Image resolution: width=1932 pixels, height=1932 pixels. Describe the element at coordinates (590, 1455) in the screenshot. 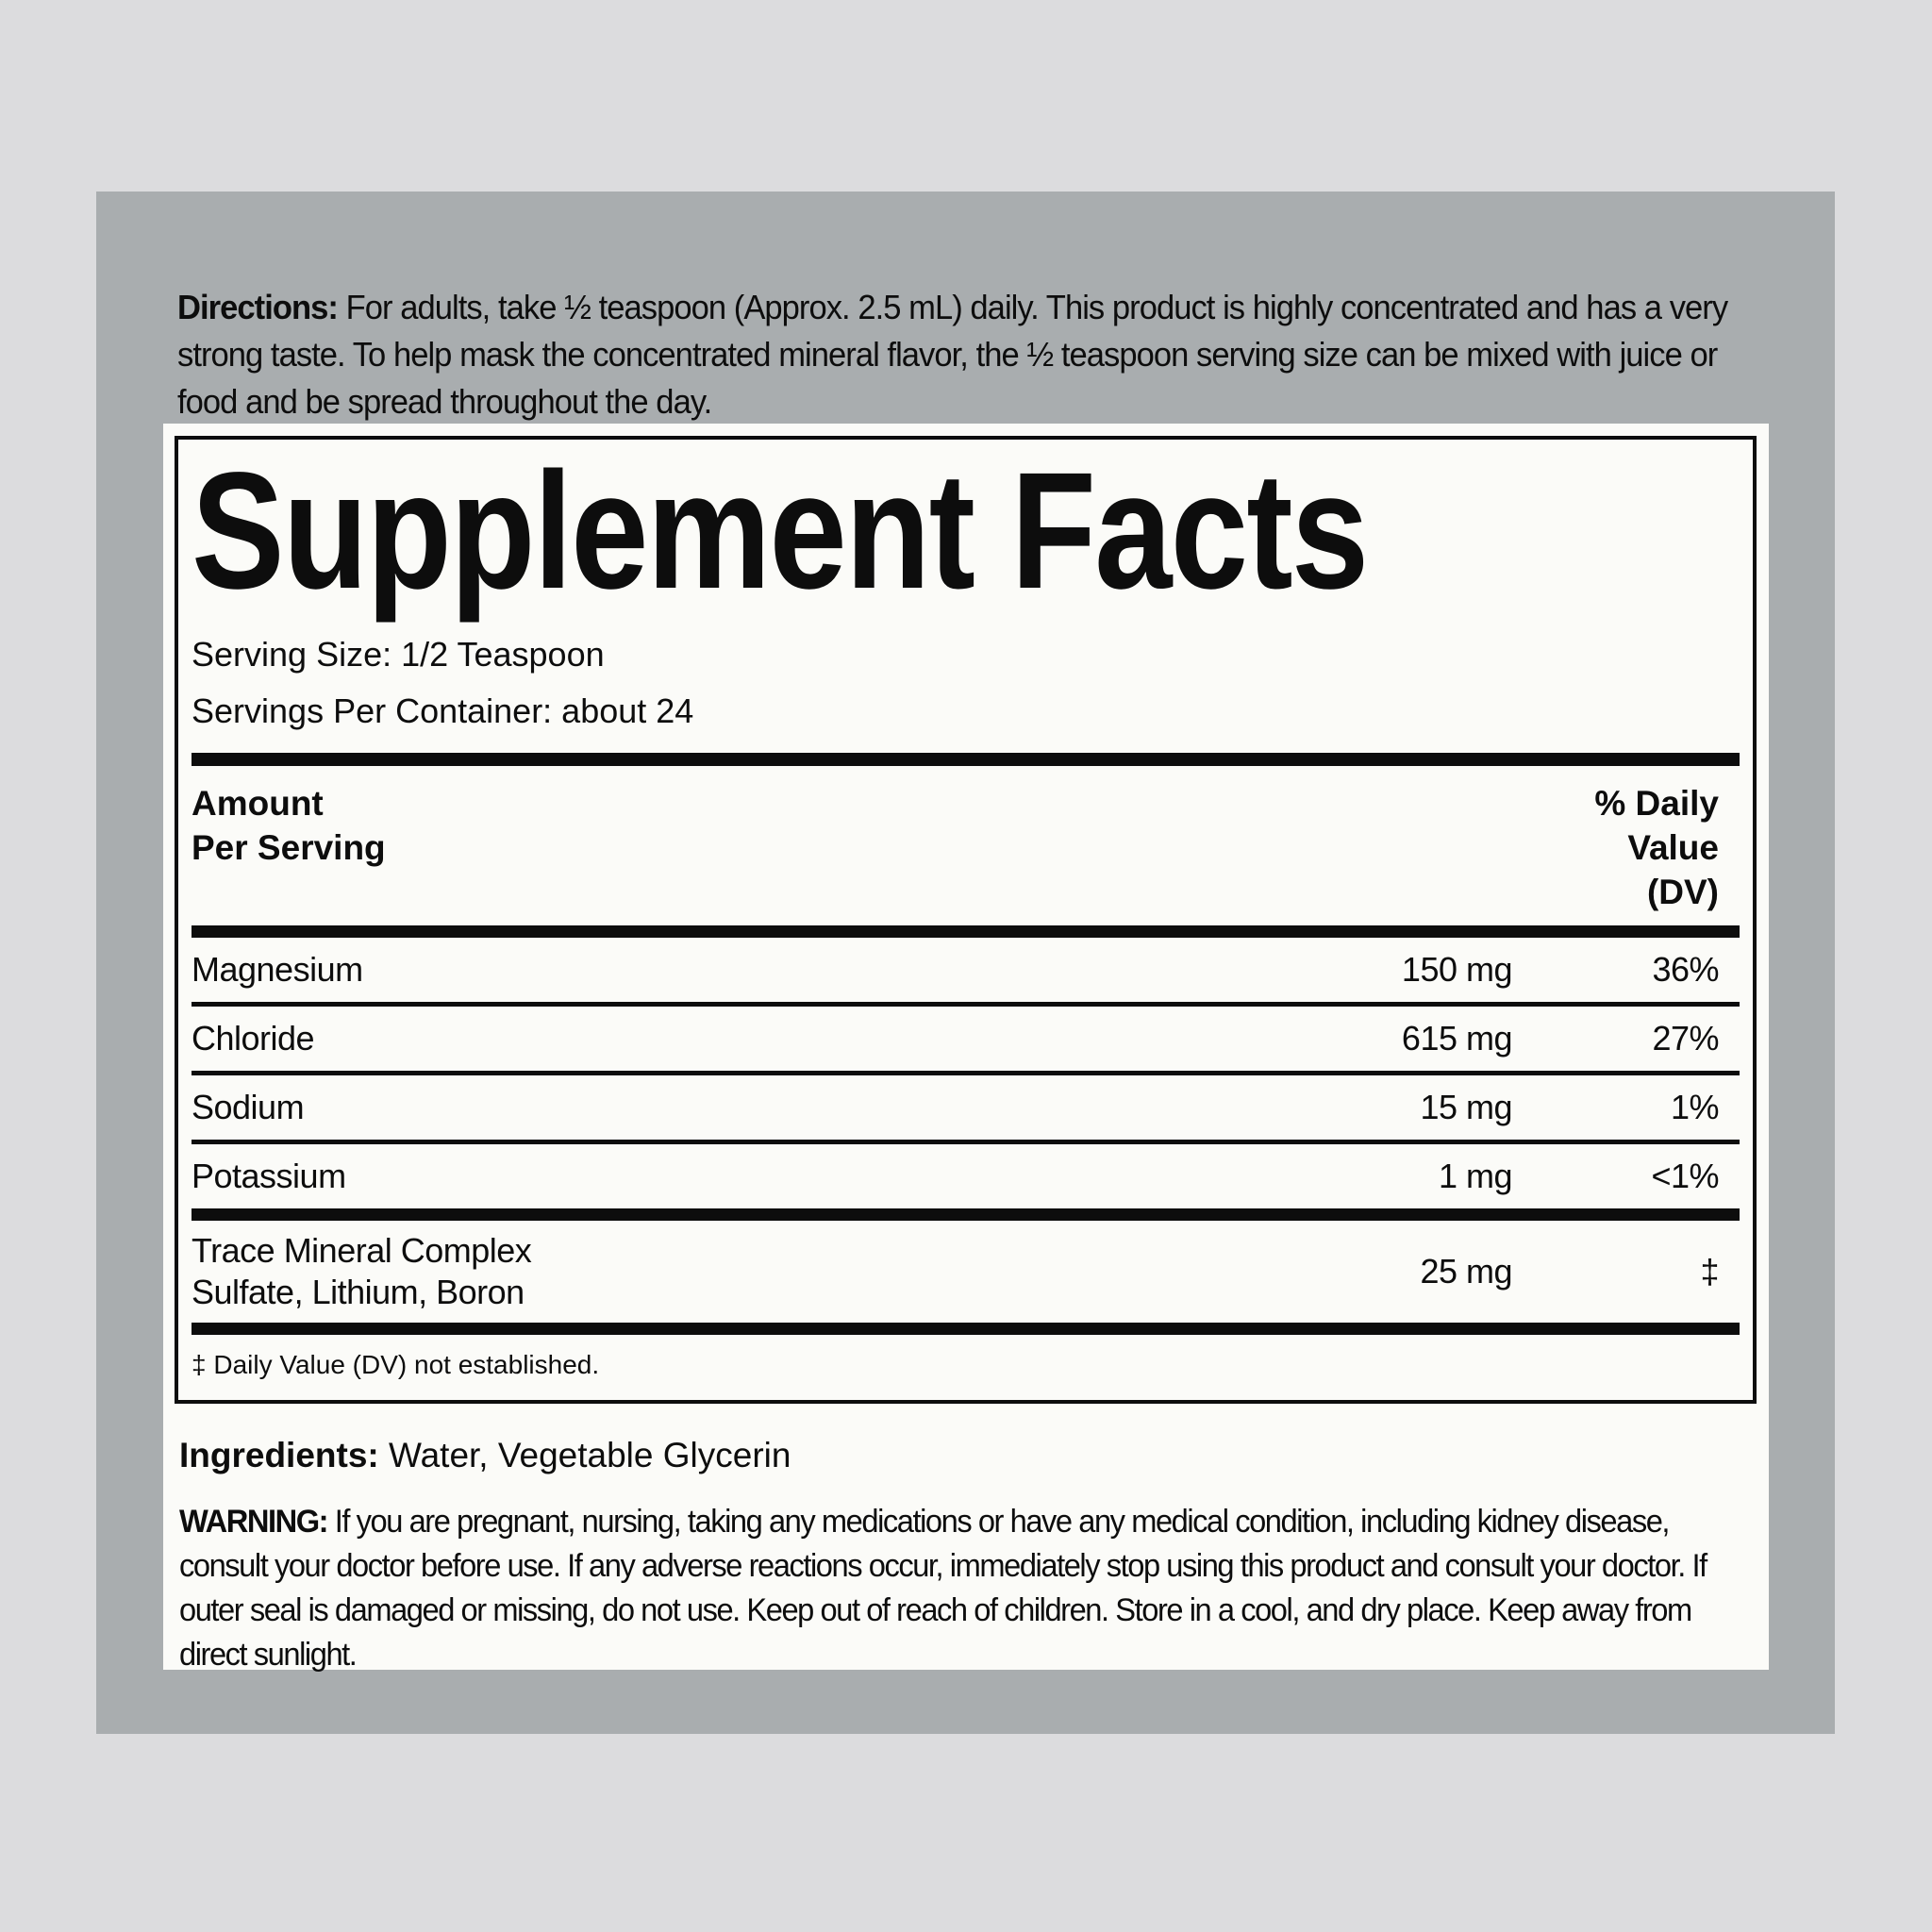

I see `ingredients-text: Water, Vegetable Glycerin` at that location.